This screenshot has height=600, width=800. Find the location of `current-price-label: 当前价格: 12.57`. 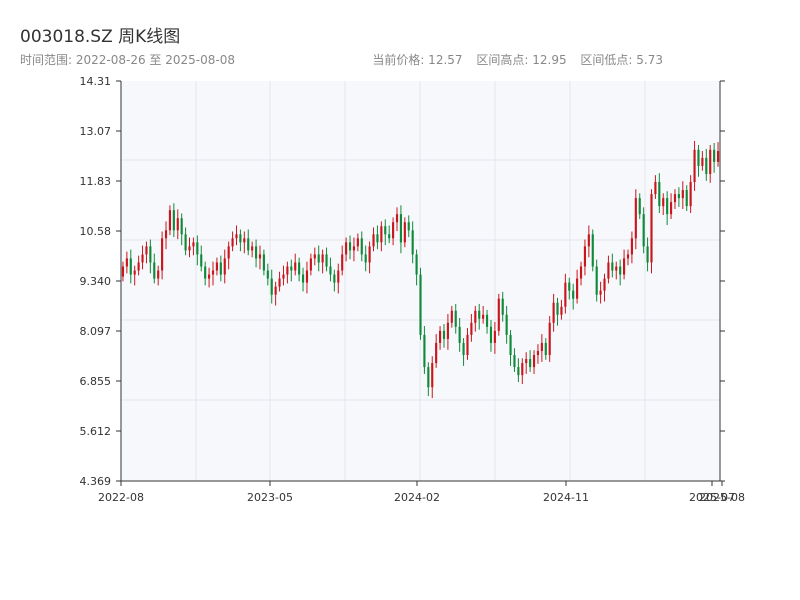

current-price-label: 当前价格: 12.57 is located at coordinates (417, 60).